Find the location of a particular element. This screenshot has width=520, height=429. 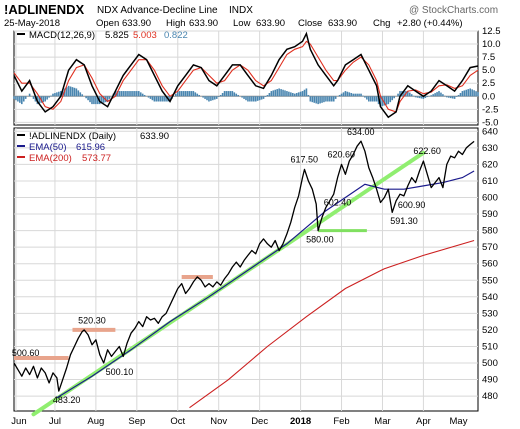

macd-y-tick-label: -5.0 is located at coordinates (490, 122).